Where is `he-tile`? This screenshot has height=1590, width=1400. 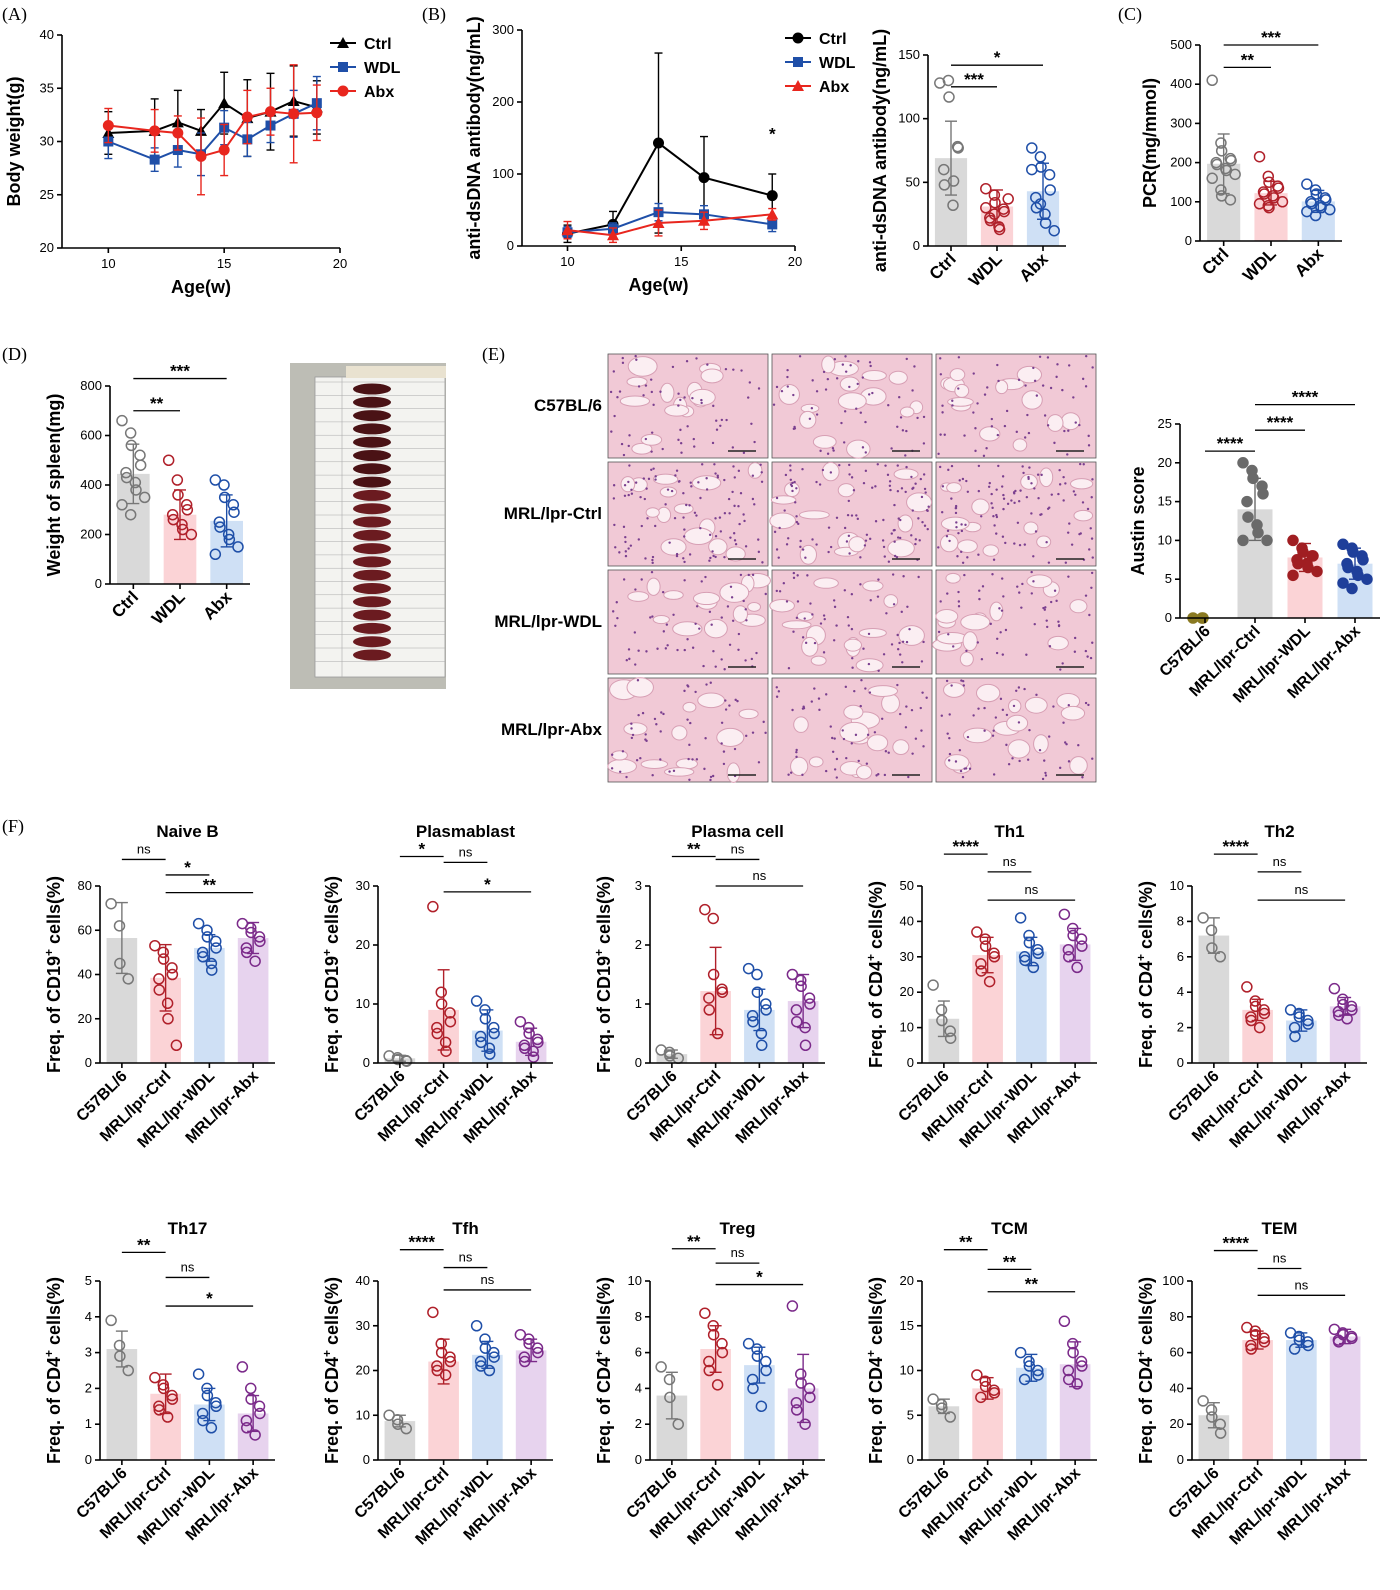
he-tile is located at coordinates (688, 406).